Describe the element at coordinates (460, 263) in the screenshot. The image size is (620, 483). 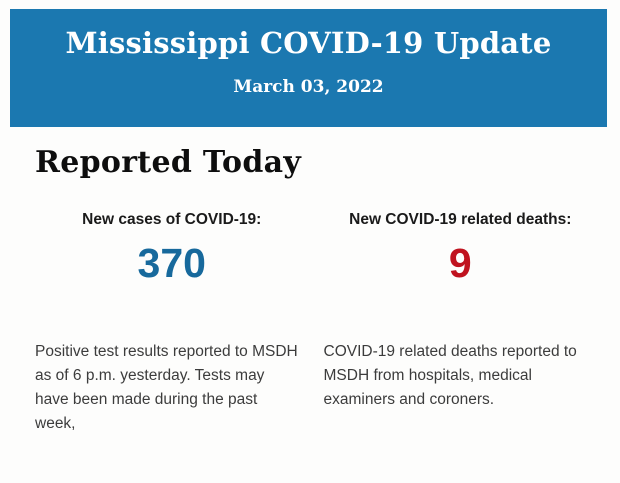
I see `new-deaths-value: 9` at that location.